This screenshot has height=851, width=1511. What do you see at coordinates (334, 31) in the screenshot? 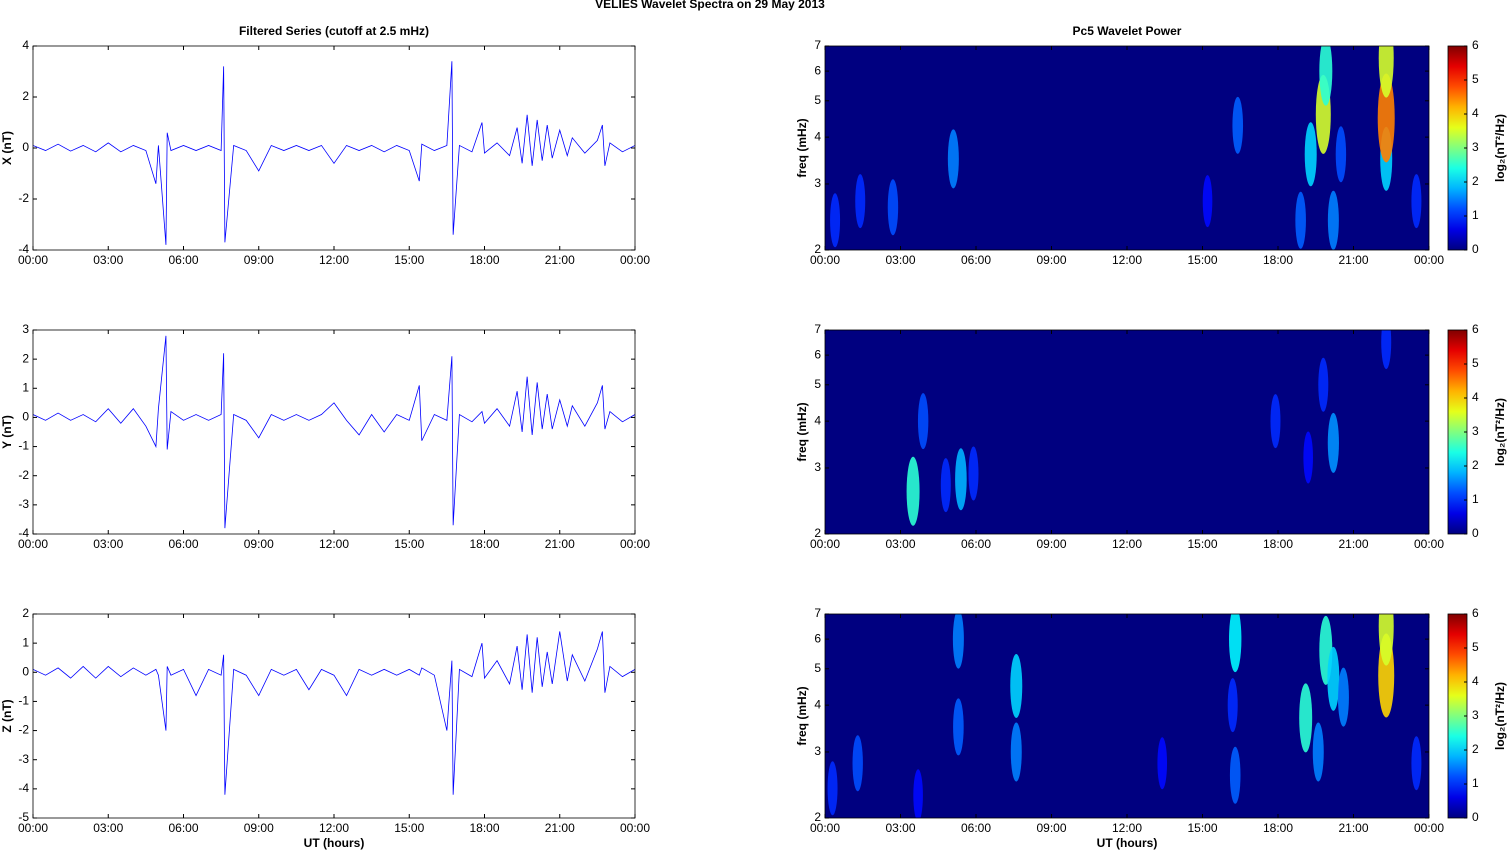
I see `chart-title: Filtered Series (cutoff at 2.5 mHz)` at bounding box center [334, 31].